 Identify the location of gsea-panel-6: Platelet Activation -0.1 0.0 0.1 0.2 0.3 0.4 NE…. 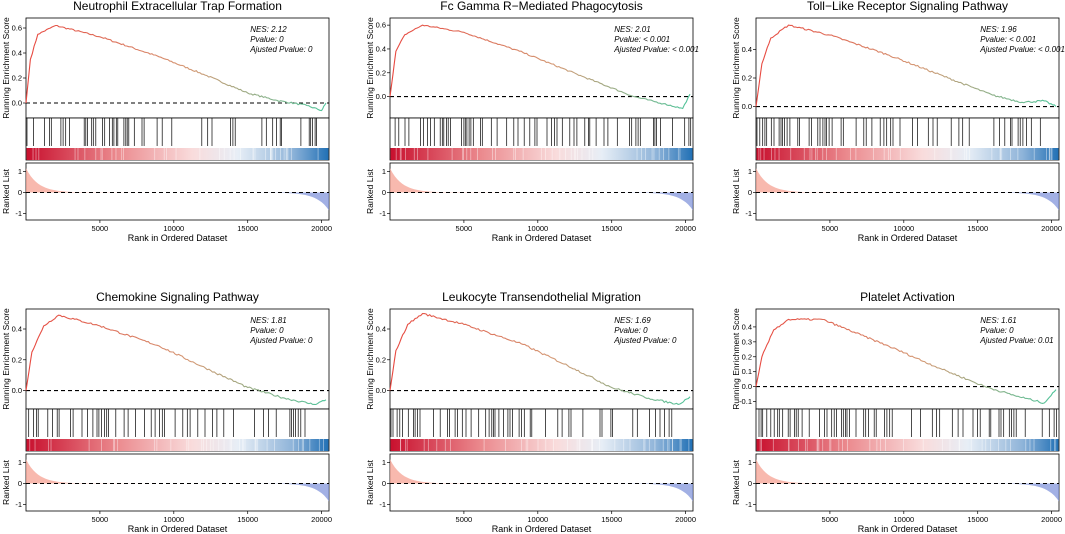
(896, 412).